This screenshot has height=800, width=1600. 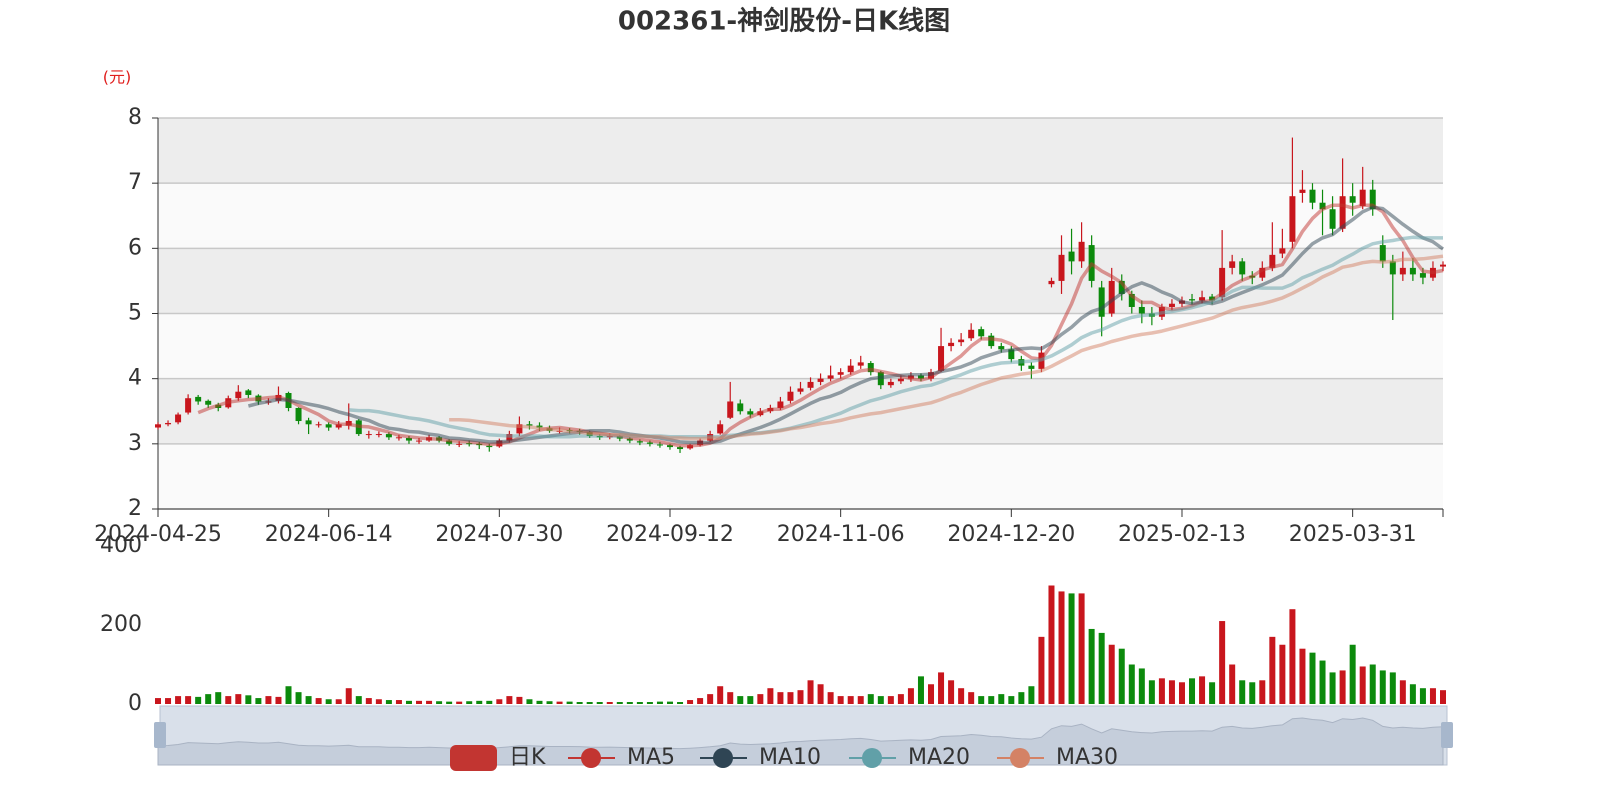 What do you see at coordinates (121, 545) in the screenshot?
I see `y-tick-label: 400` at bounding box center [121, 545].